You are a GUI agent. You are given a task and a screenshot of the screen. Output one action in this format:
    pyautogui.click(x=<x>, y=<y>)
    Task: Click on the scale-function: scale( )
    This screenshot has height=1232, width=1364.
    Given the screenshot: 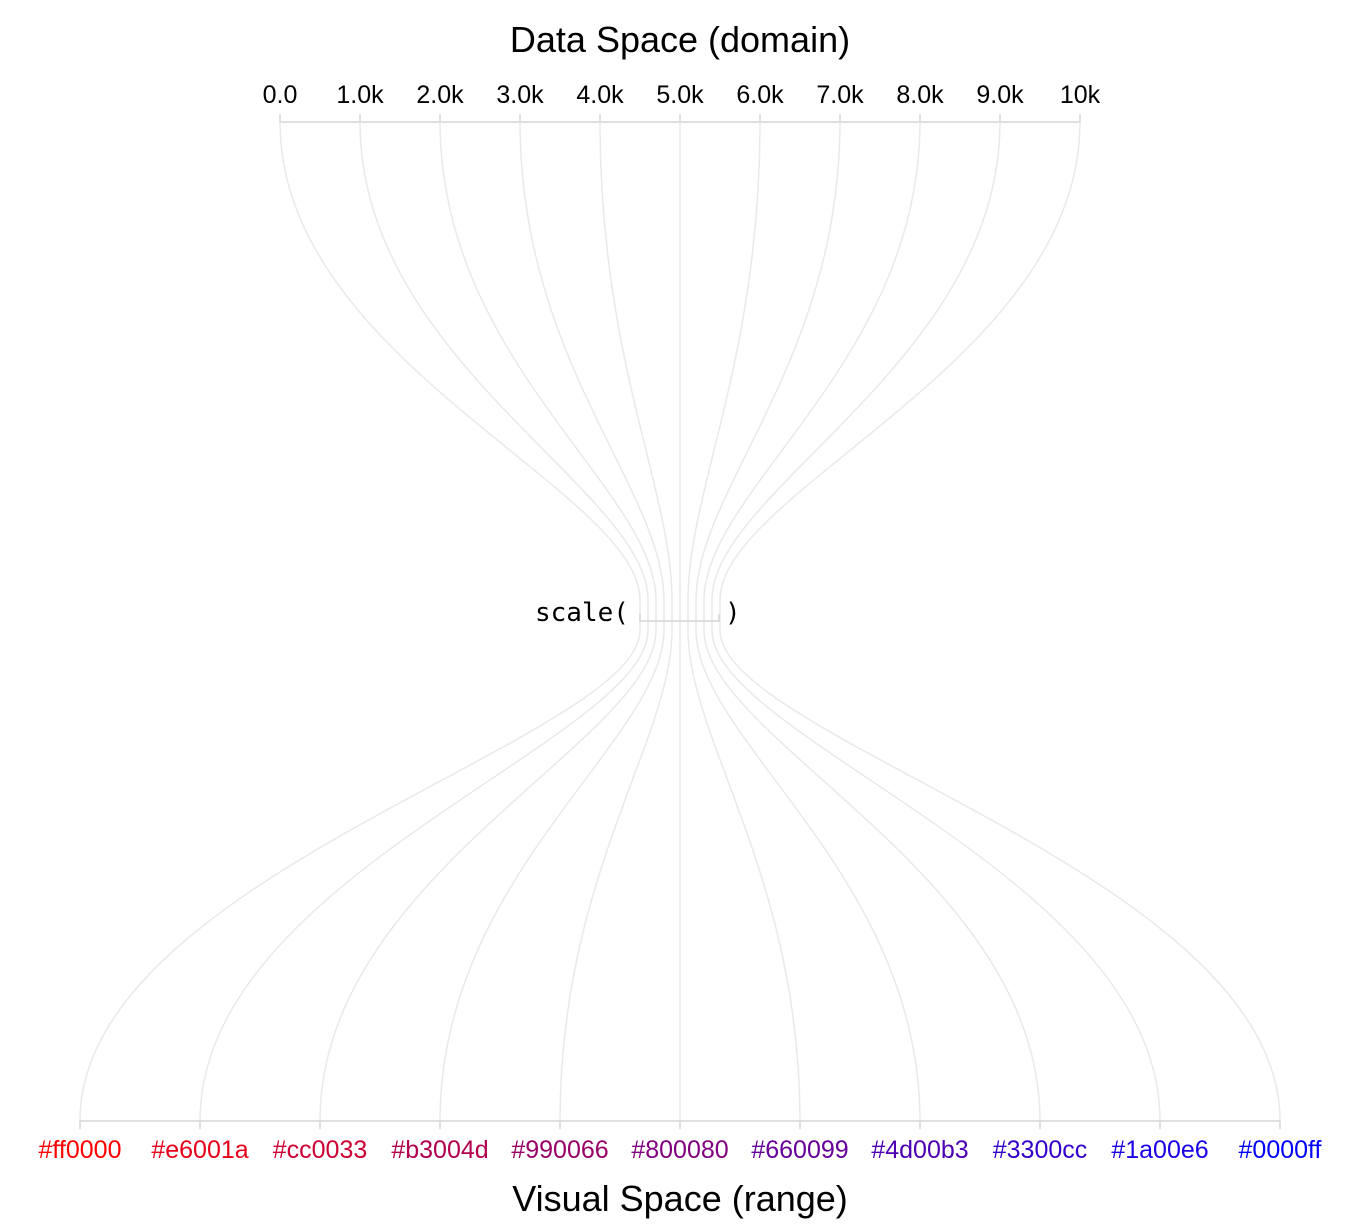 What is the action you would take?
    pyautogui.click(x=638, y=613)
    